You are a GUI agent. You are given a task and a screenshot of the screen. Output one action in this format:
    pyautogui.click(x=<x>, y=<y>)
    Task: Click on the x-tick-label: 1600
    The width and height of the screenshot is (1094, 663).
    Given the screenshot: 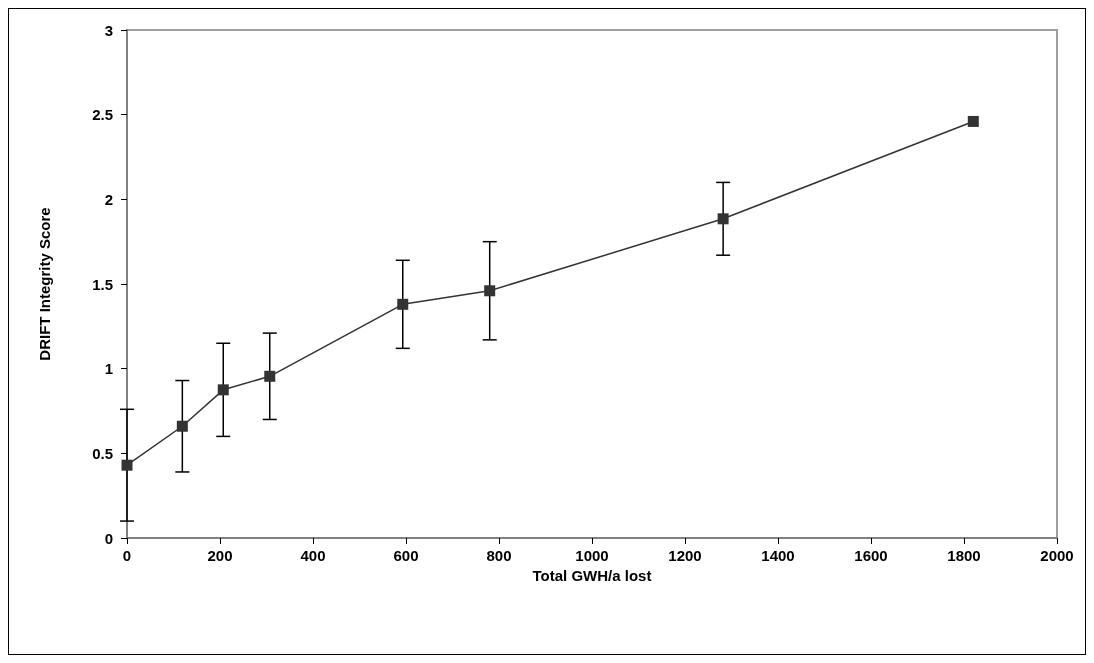 What is the action you would take?
    pyautogui.click(x=871, y=555)
    